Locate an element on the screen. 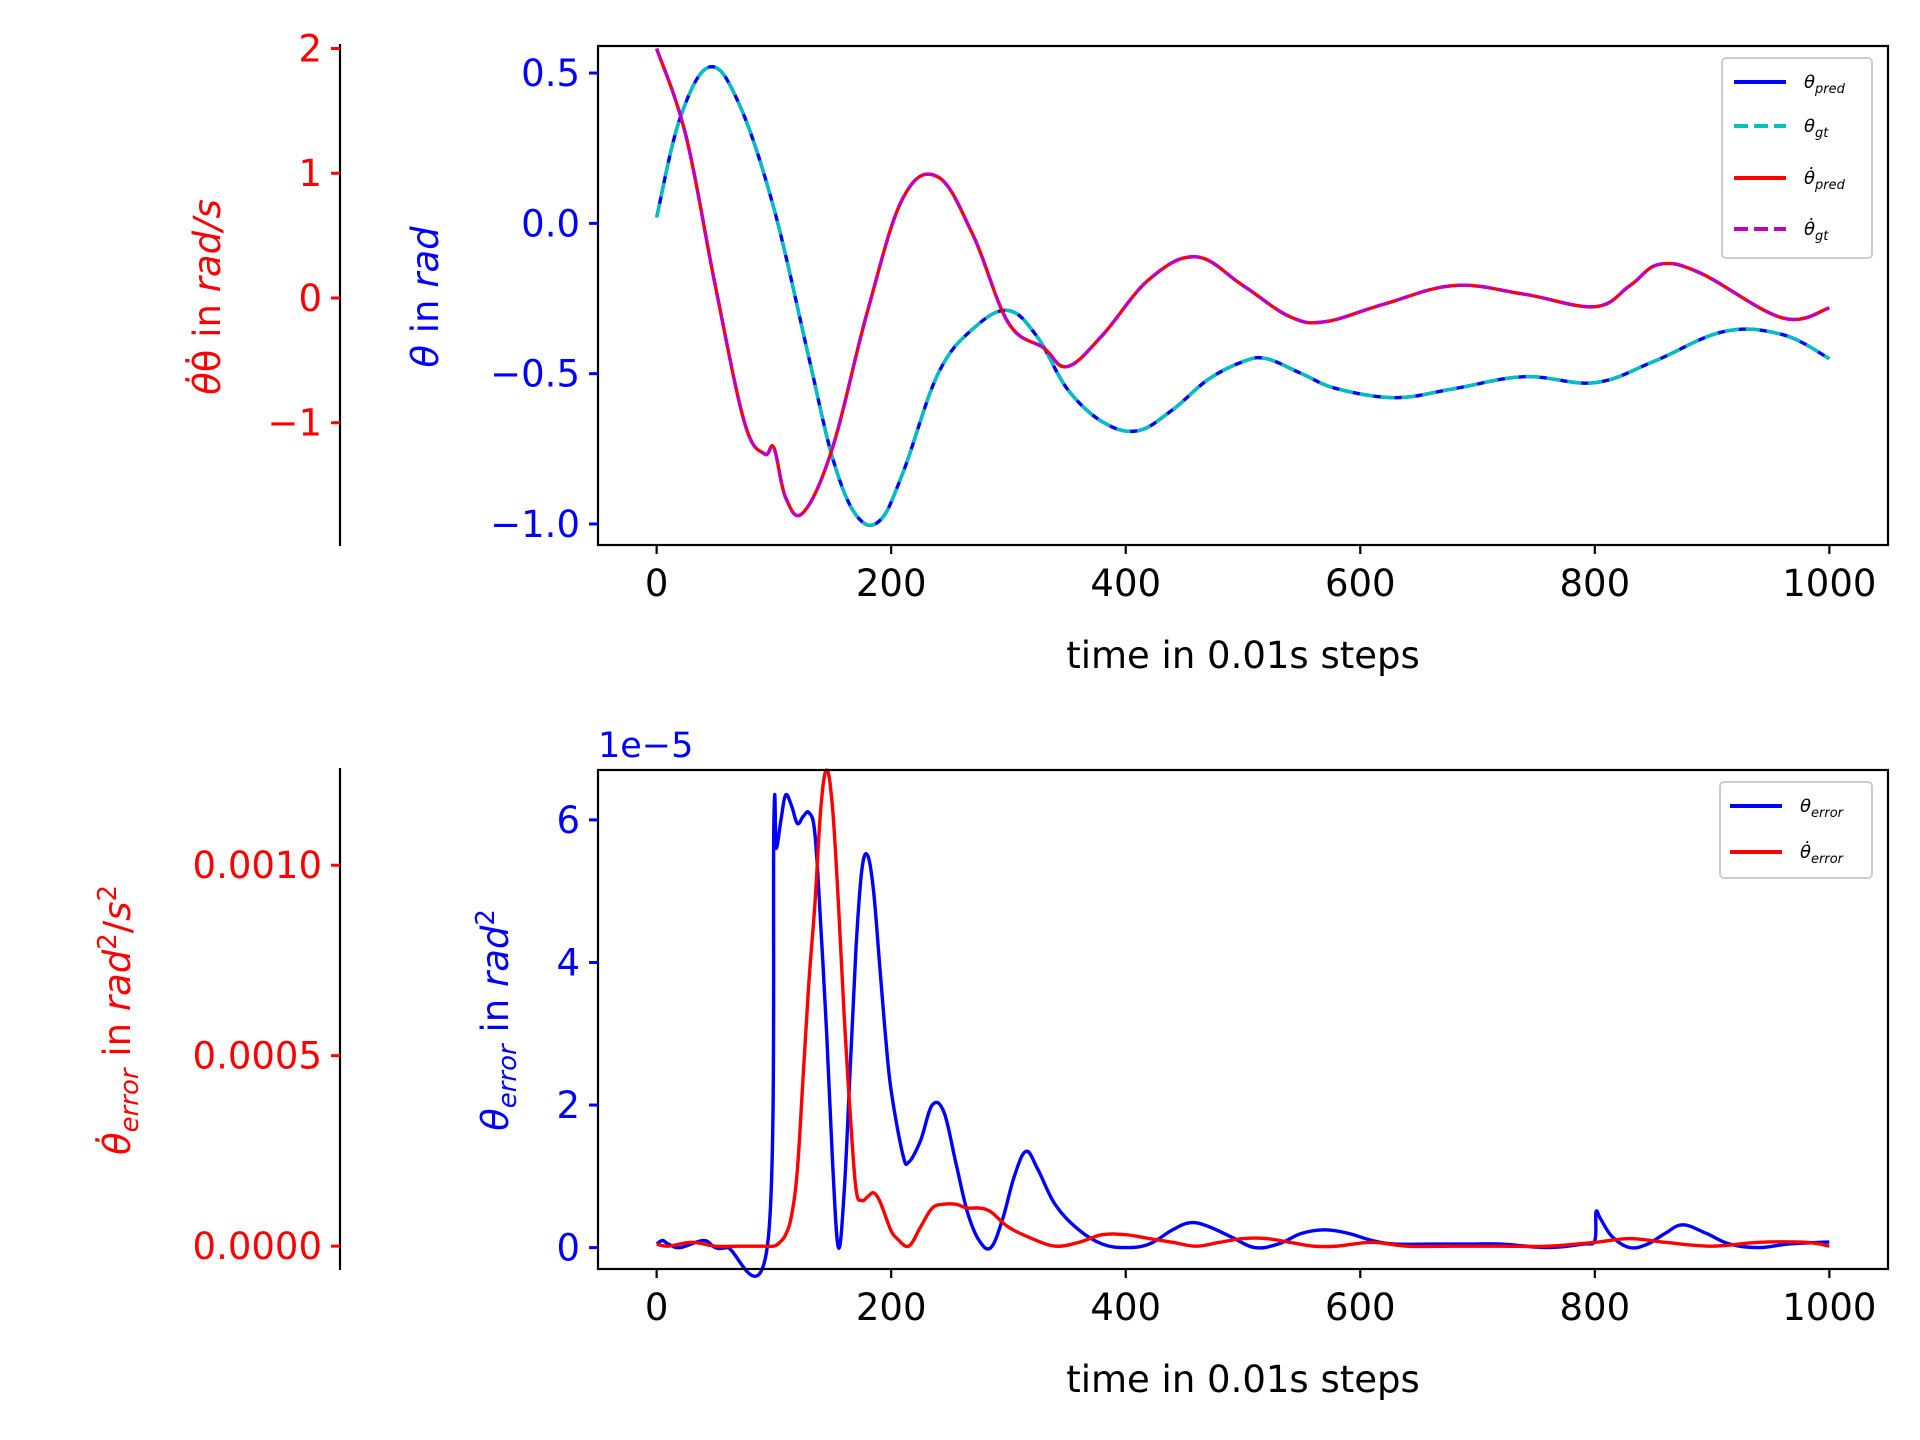 The height and width of the screenshot is (1440, 1920). theta-tick-label: −0.5 is located at coordinates (535, 374).